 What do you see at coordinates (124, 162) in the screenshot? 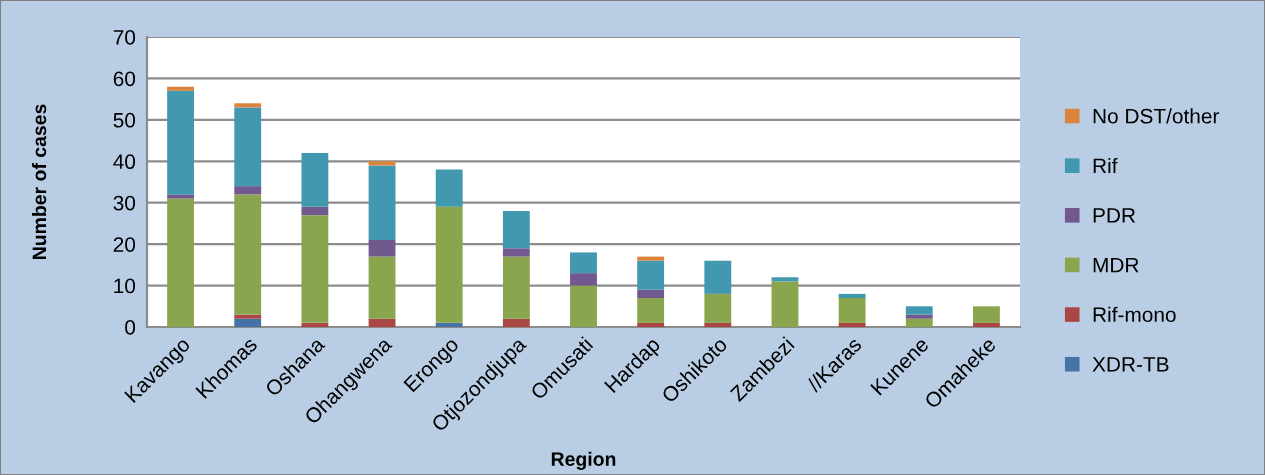
I see `y-tick-label: 40` at bounding box center [124, 162].